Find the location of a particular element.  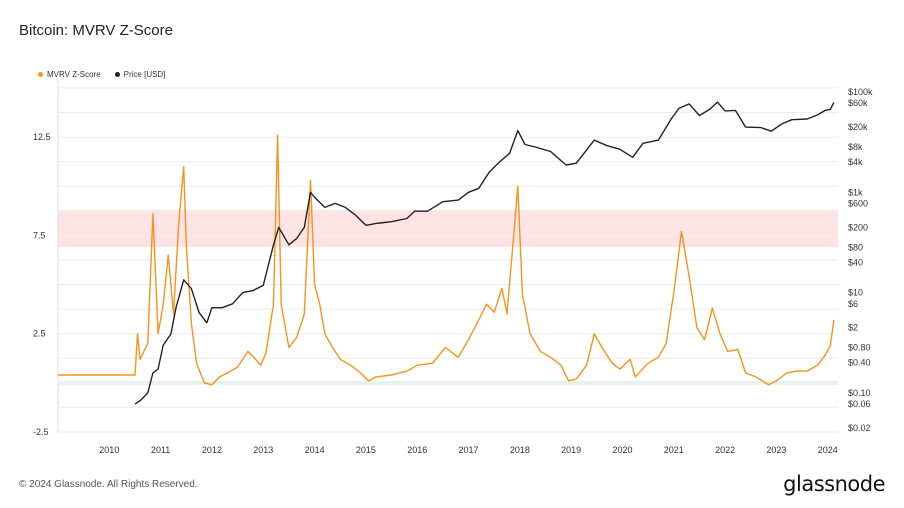

left-tick-label: 12.5 is located at coordinates (42, 137).